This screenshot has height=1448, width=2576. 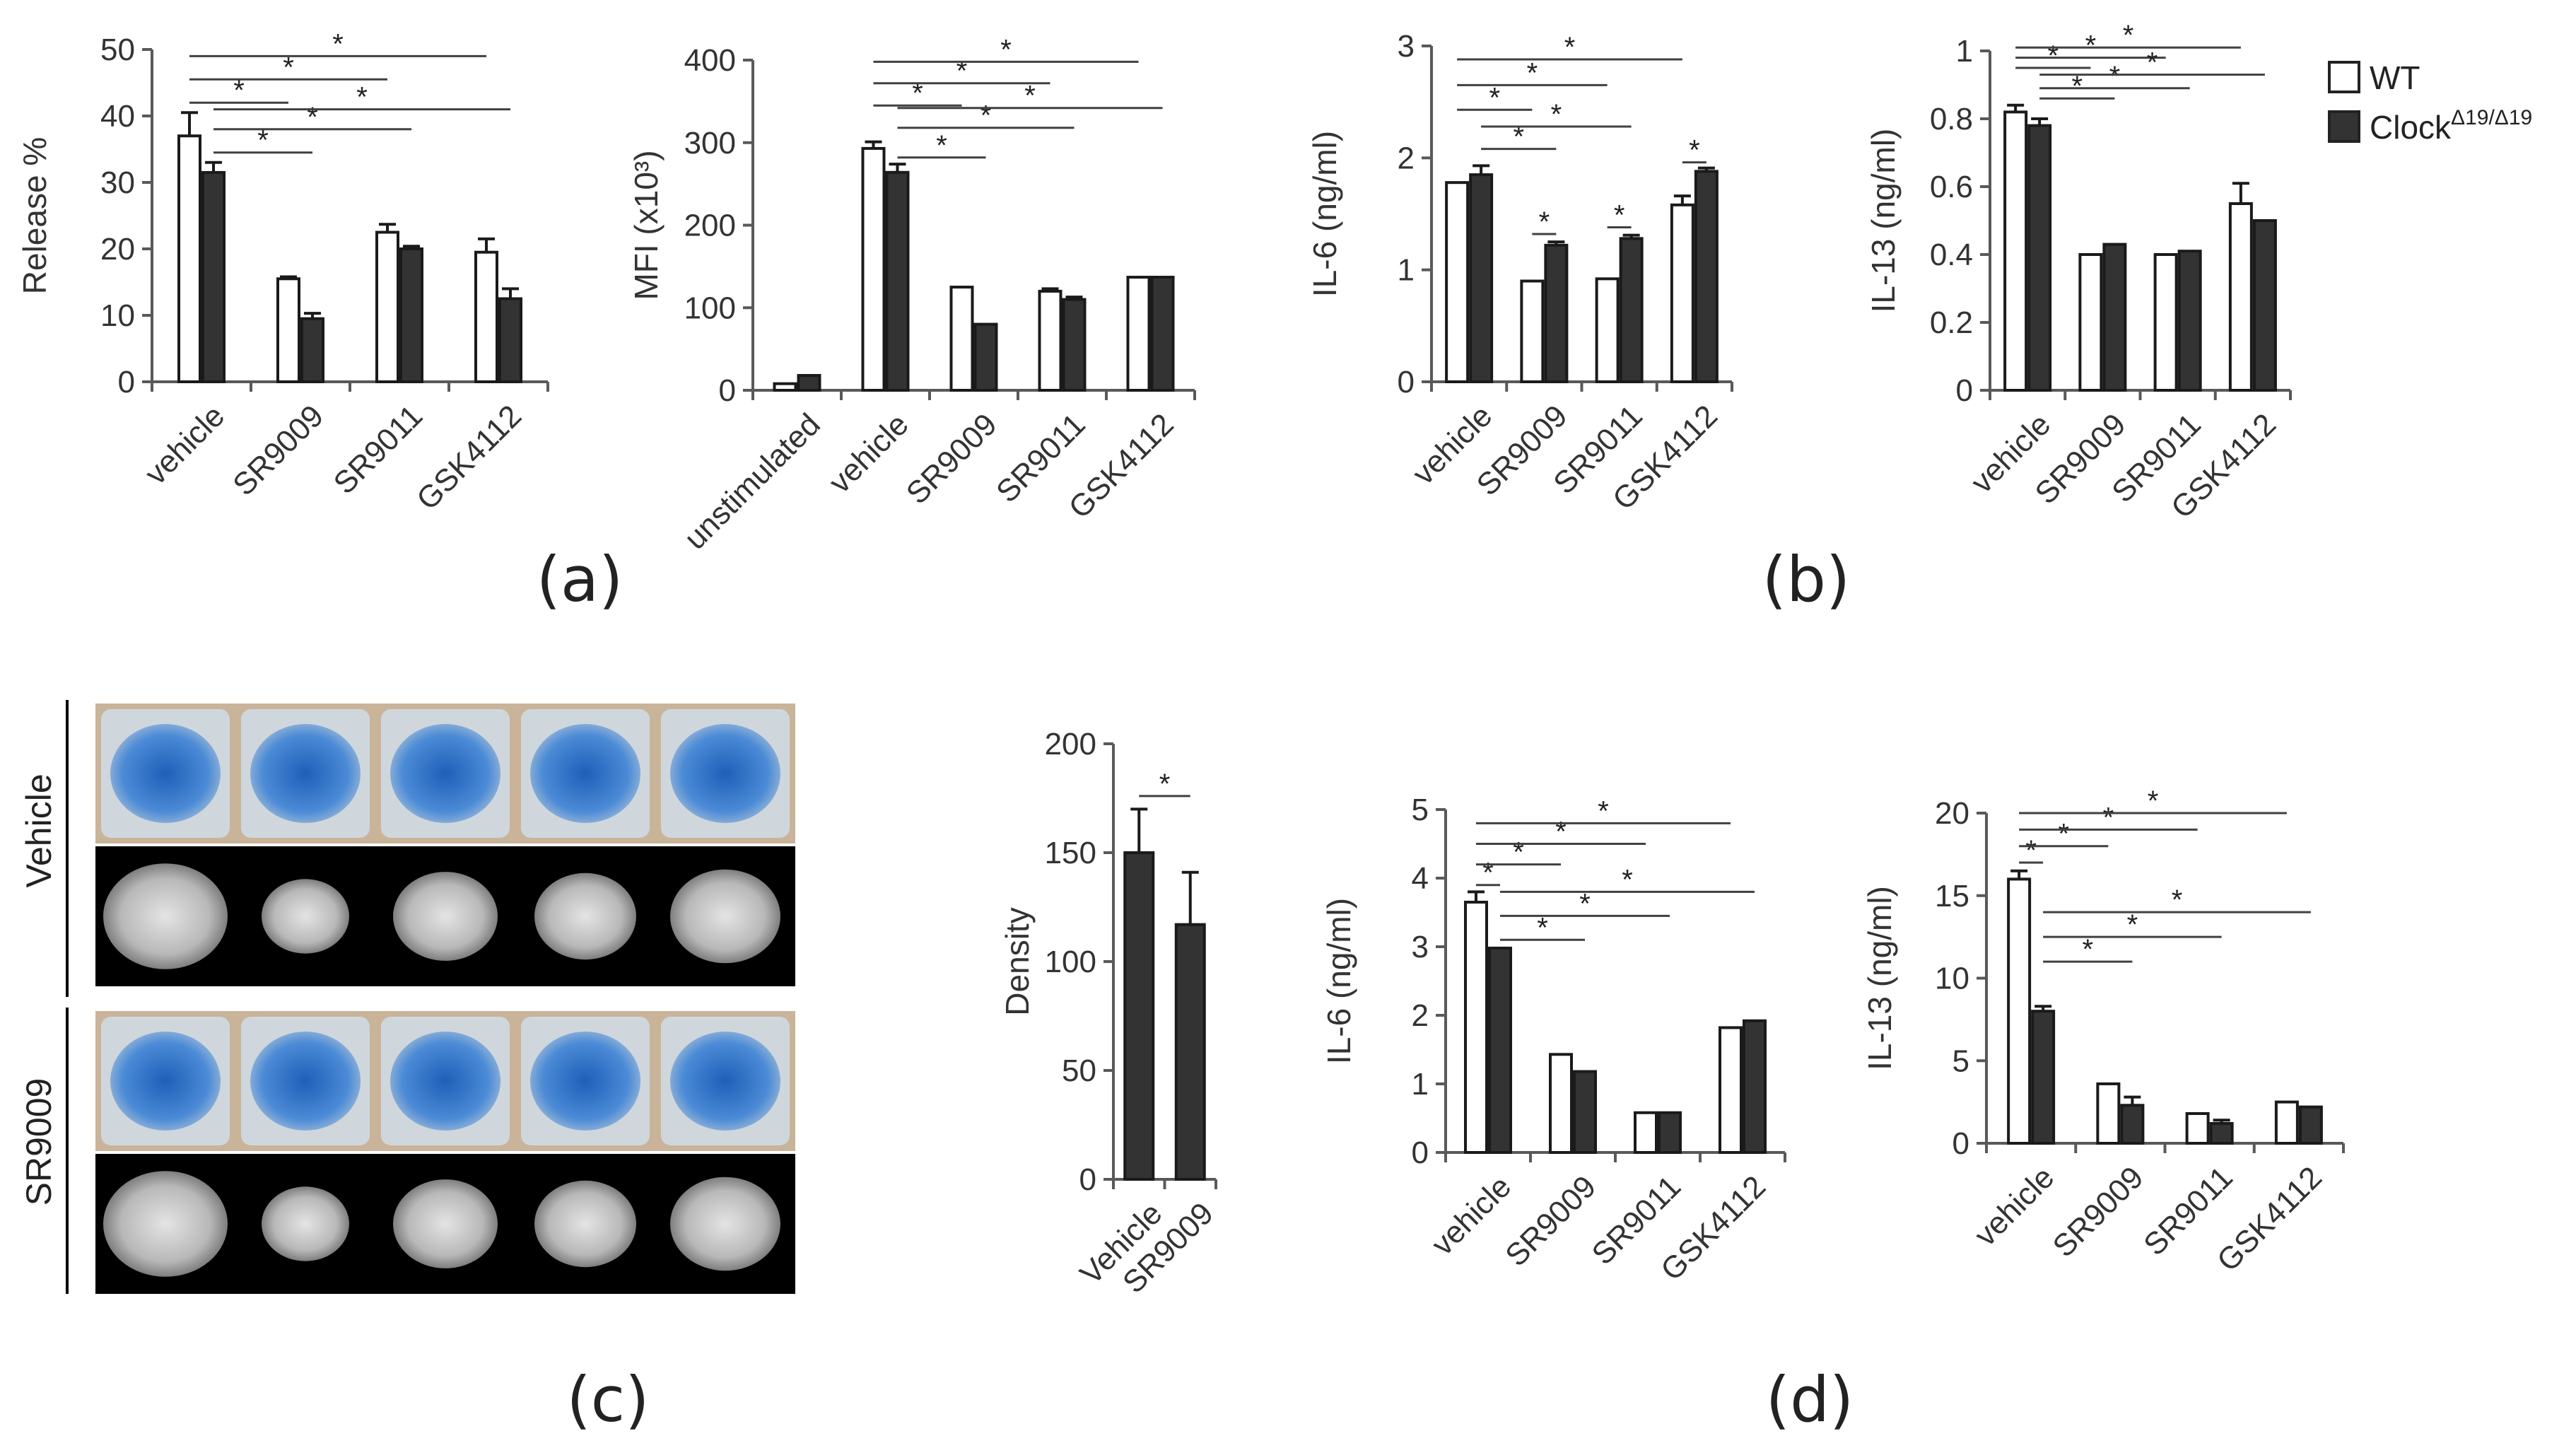 What do you see at coordinates (1952, 322) in the screenshot?
I see `y-tick-label: 0.2` at bounding box center [1952, 322].